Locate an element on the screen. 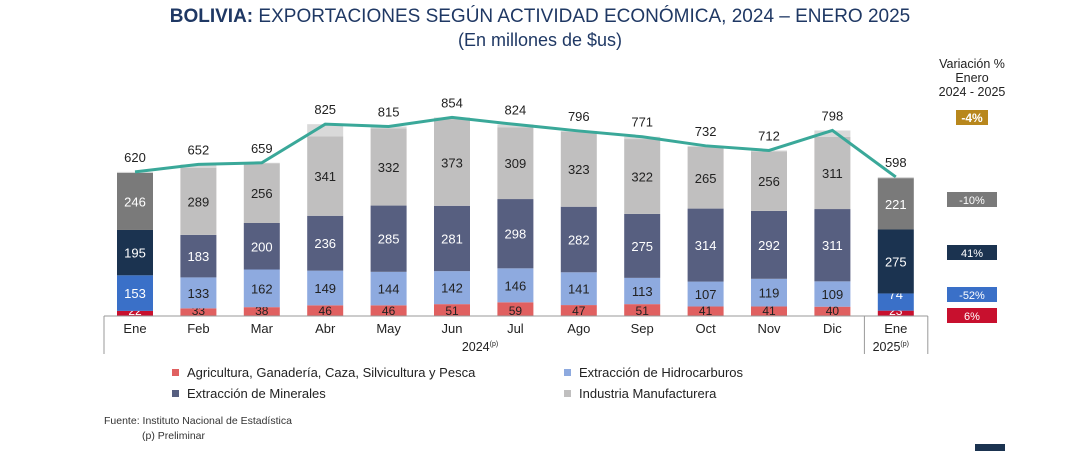  data-label: 183 is located at coordinates (199, 256).